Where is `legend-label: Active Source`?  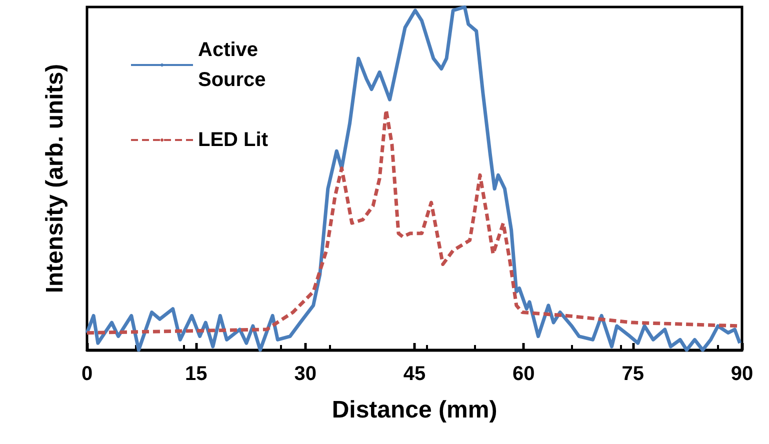
legend-label: Active Source is located at coordinates (232, 65).